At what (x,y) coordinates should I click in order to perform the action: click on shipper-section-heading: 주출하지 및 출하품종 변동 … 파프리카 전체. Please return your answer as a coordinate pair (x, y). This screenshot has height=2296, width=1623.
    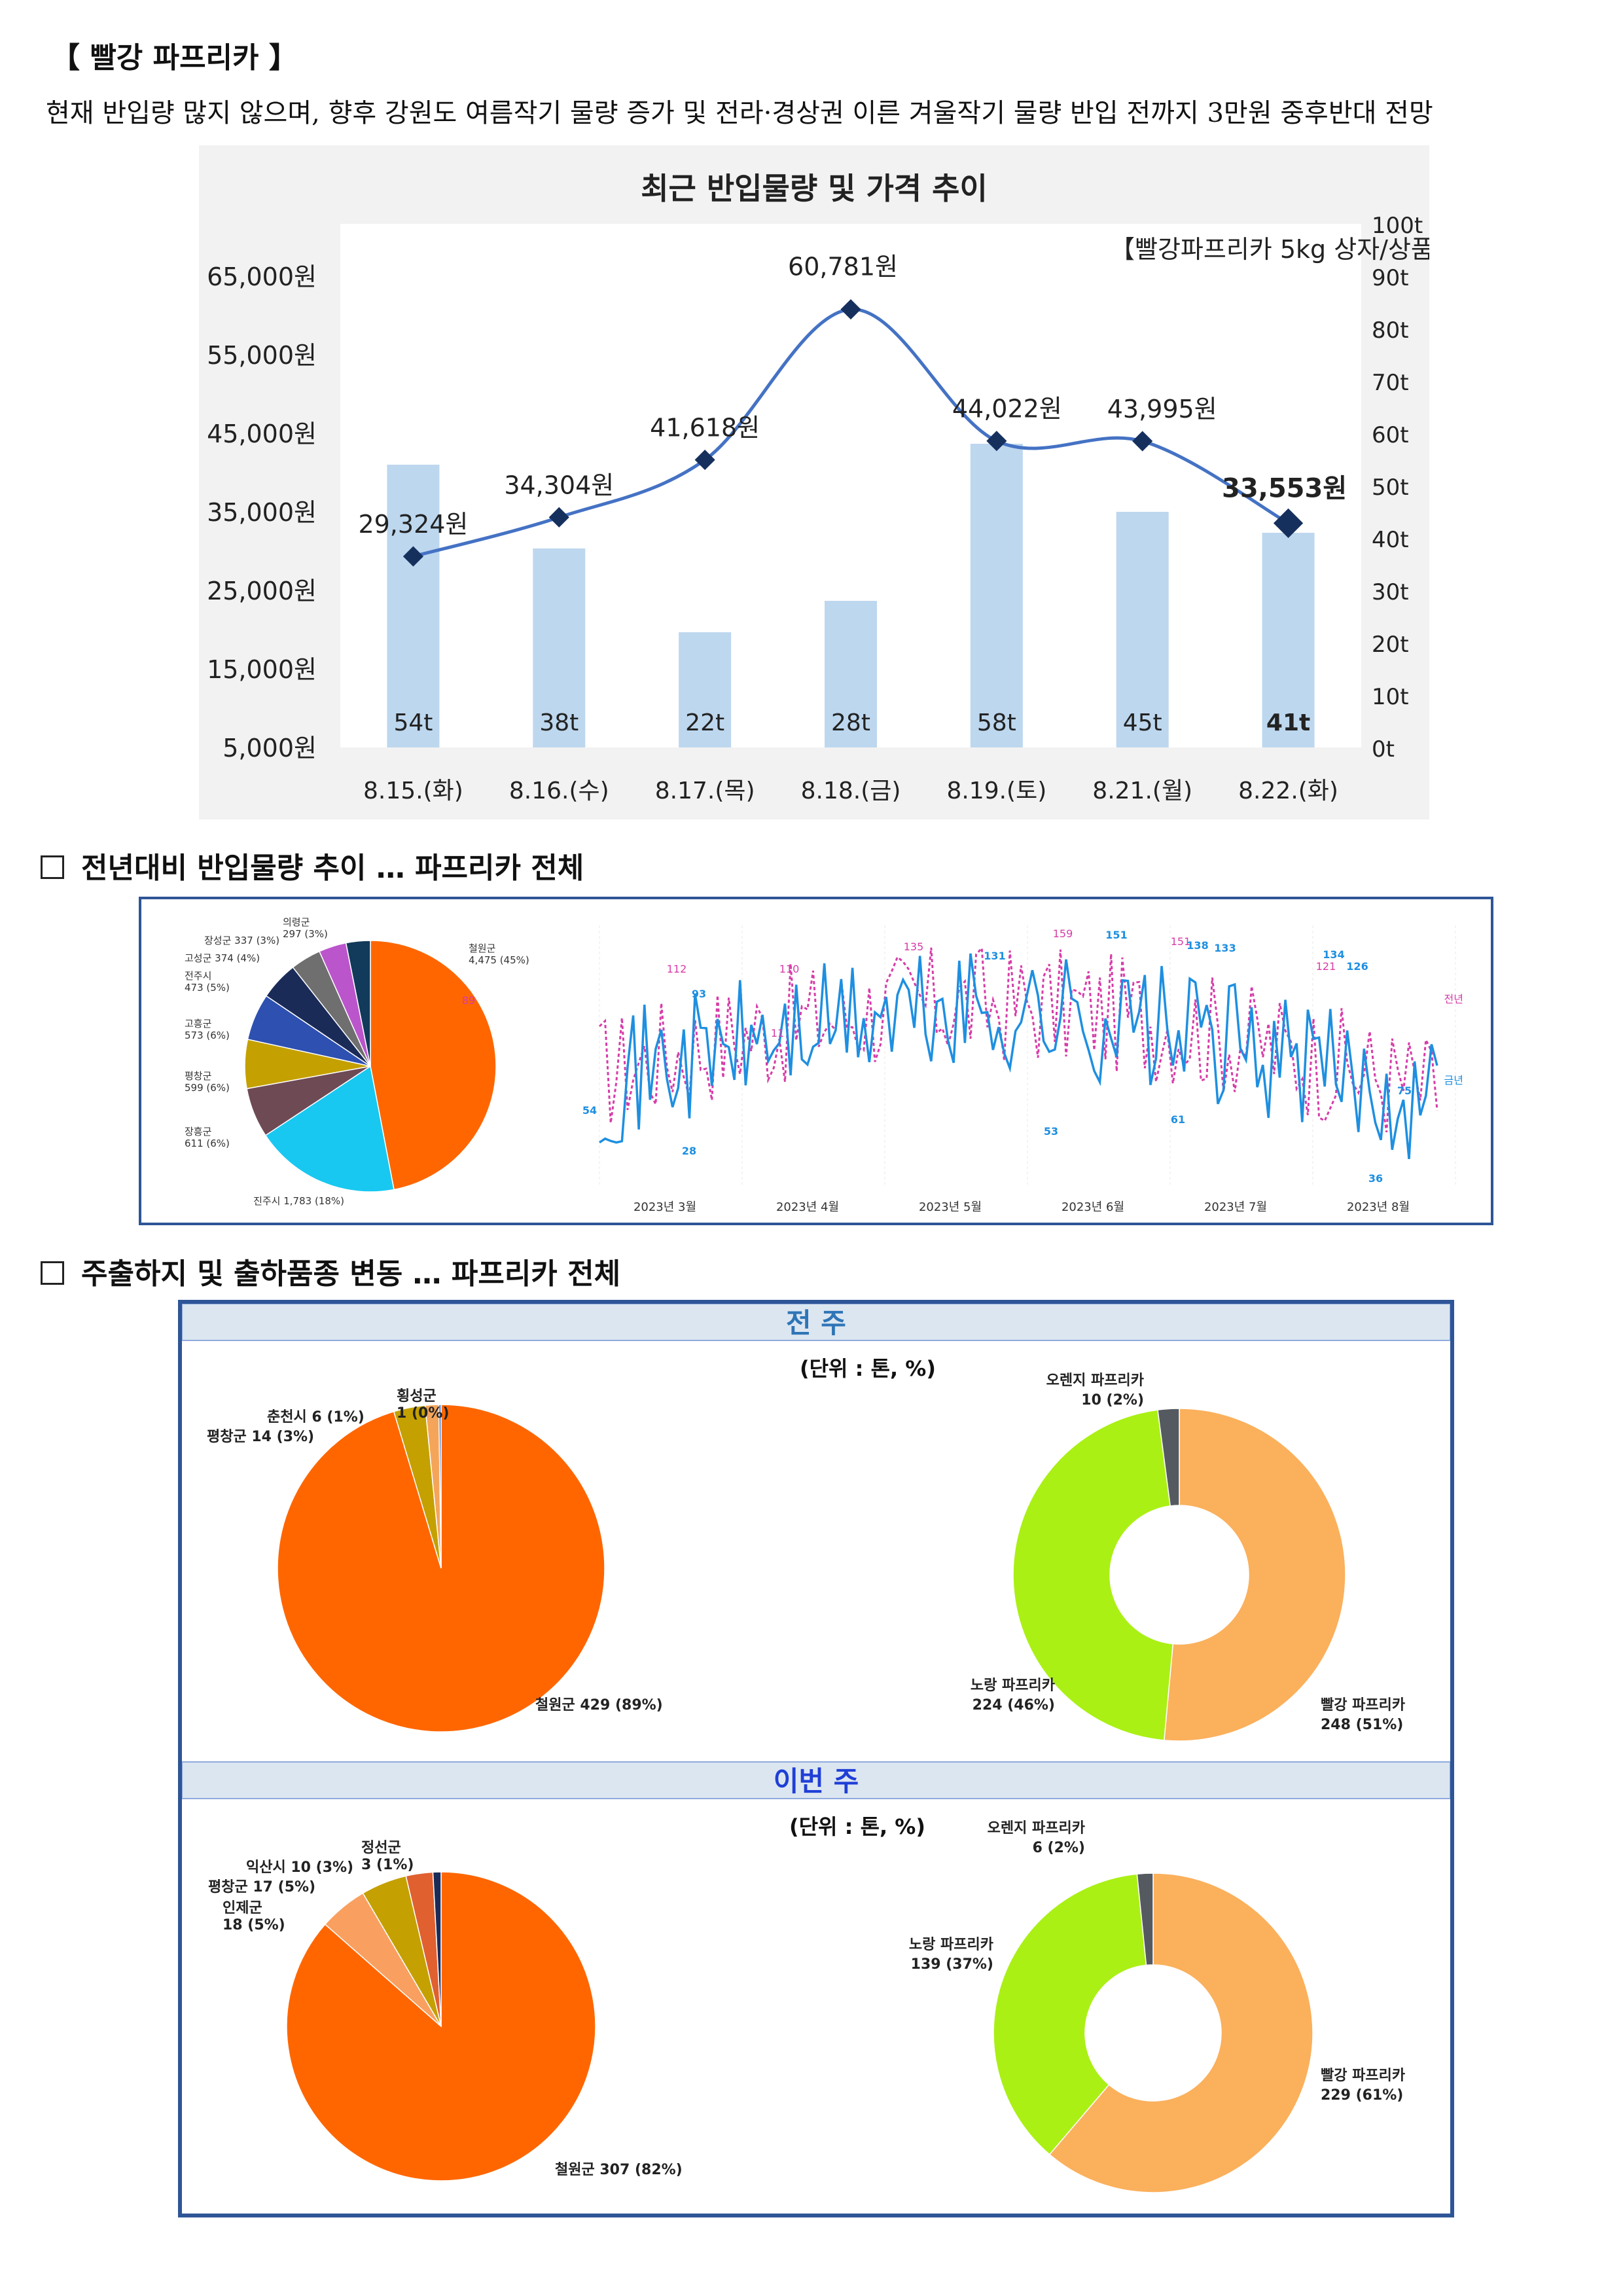
    Looking at the image, I should click on (330, 1271).